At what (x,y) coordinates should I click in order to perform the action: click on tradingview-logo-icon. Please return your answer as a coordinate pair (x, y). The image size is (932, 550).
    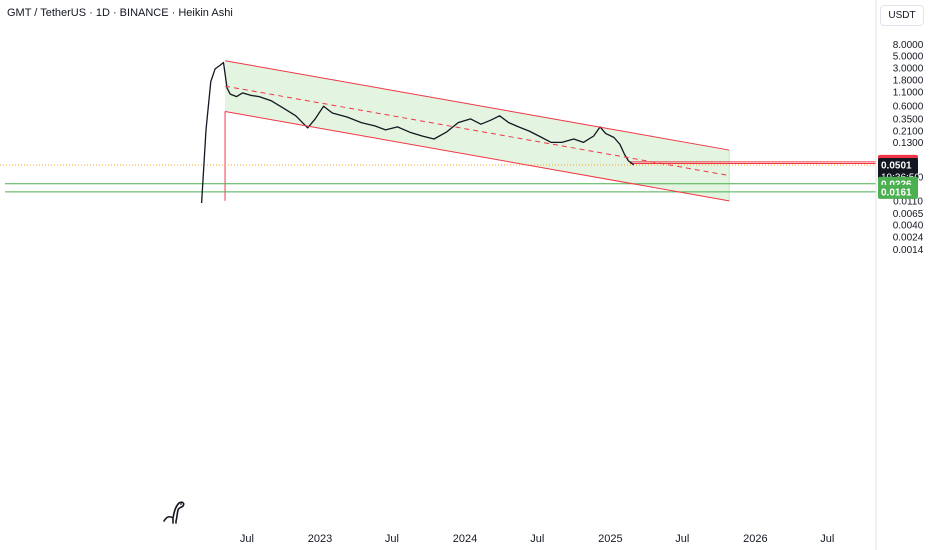
    Looking at the image, I should click on (175, 512).